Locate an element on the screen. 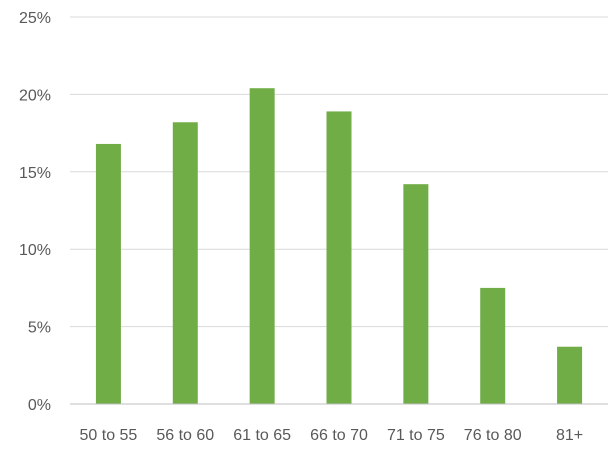 This screenshot has width=610, height=449. x-tick-label: 76 to 80 is located at coordinates (493, 435).